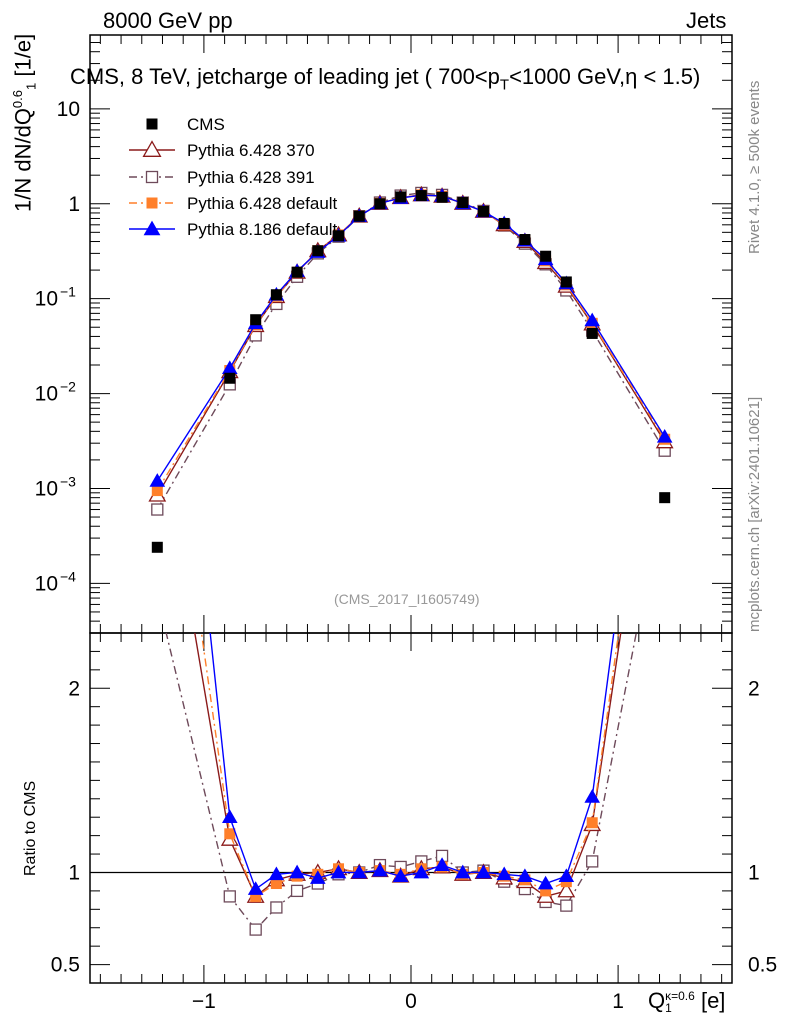 The image size is (786, 1024). Describe the element at coordinates (68, 576) in the screenshot. I see `y-tick-exponent: −4` at that location.